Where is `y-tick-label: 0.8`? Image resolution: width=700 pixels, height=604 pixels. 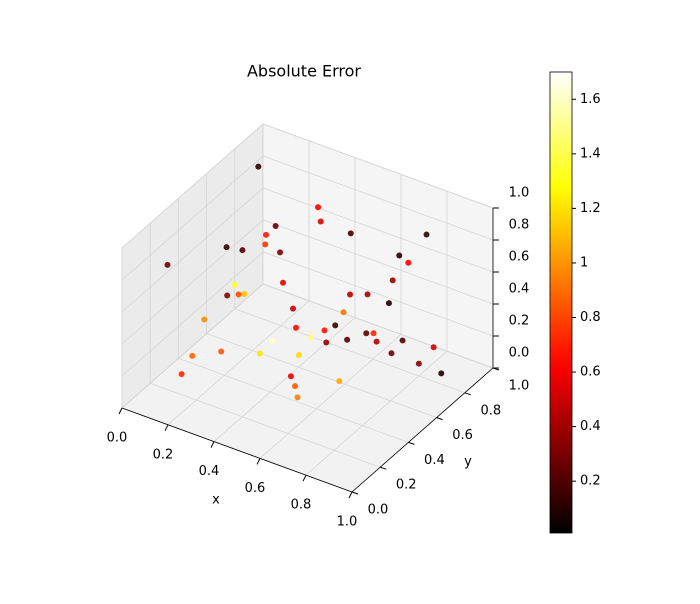 y-tick-label: 0.8 is located at coordinates (490, 410).